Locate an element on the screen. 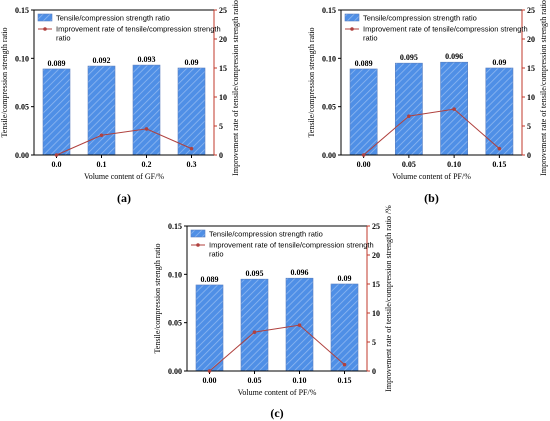 The image size is (550, 421). panel-label: (b) is located at coordinates (431, 198).